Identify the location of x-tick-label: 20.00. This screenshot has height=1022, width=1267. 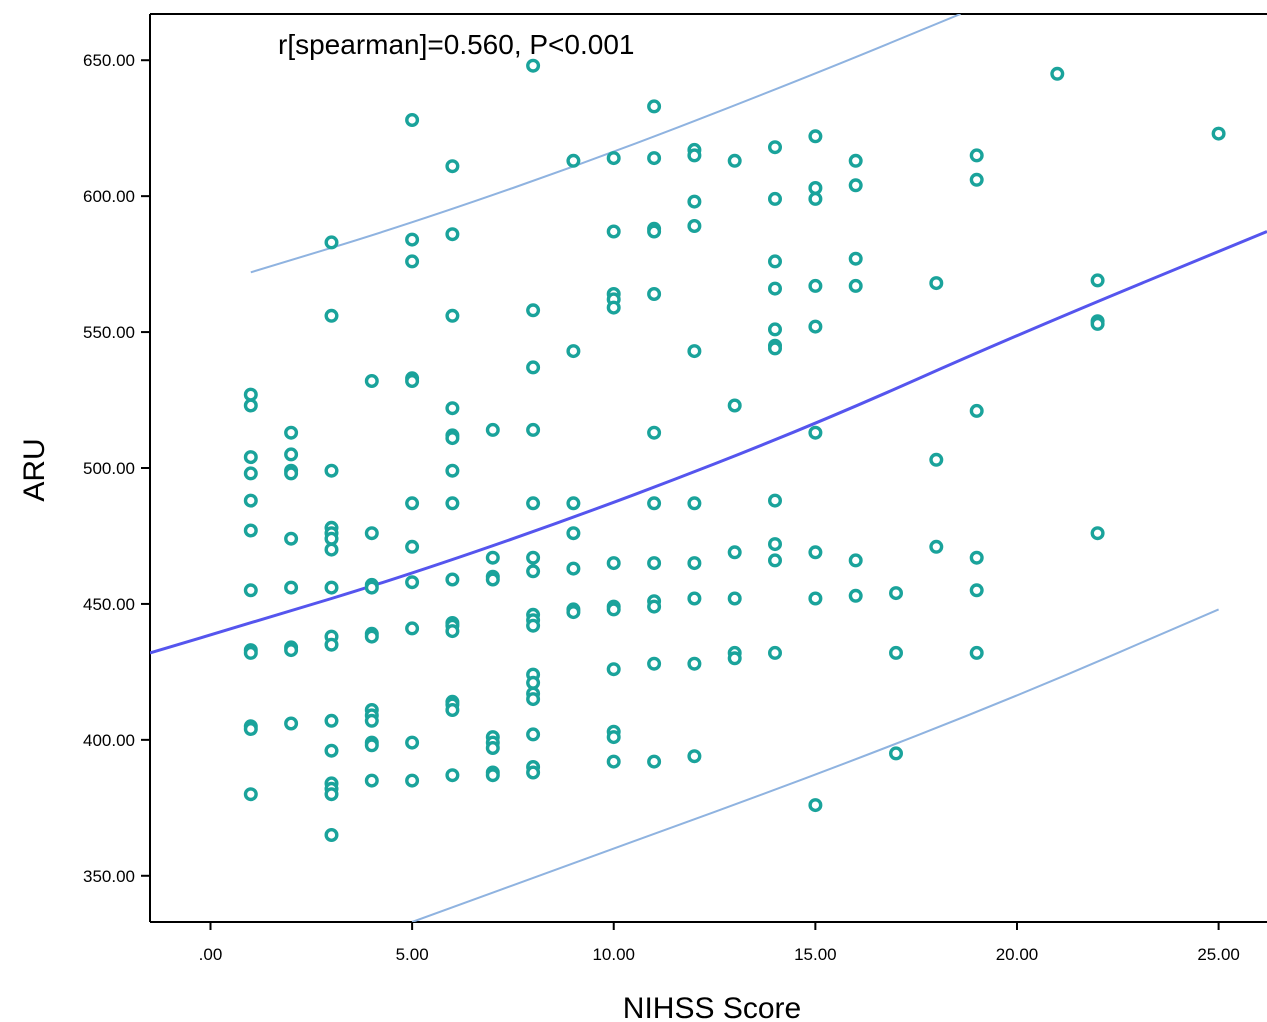
(1017, 954).